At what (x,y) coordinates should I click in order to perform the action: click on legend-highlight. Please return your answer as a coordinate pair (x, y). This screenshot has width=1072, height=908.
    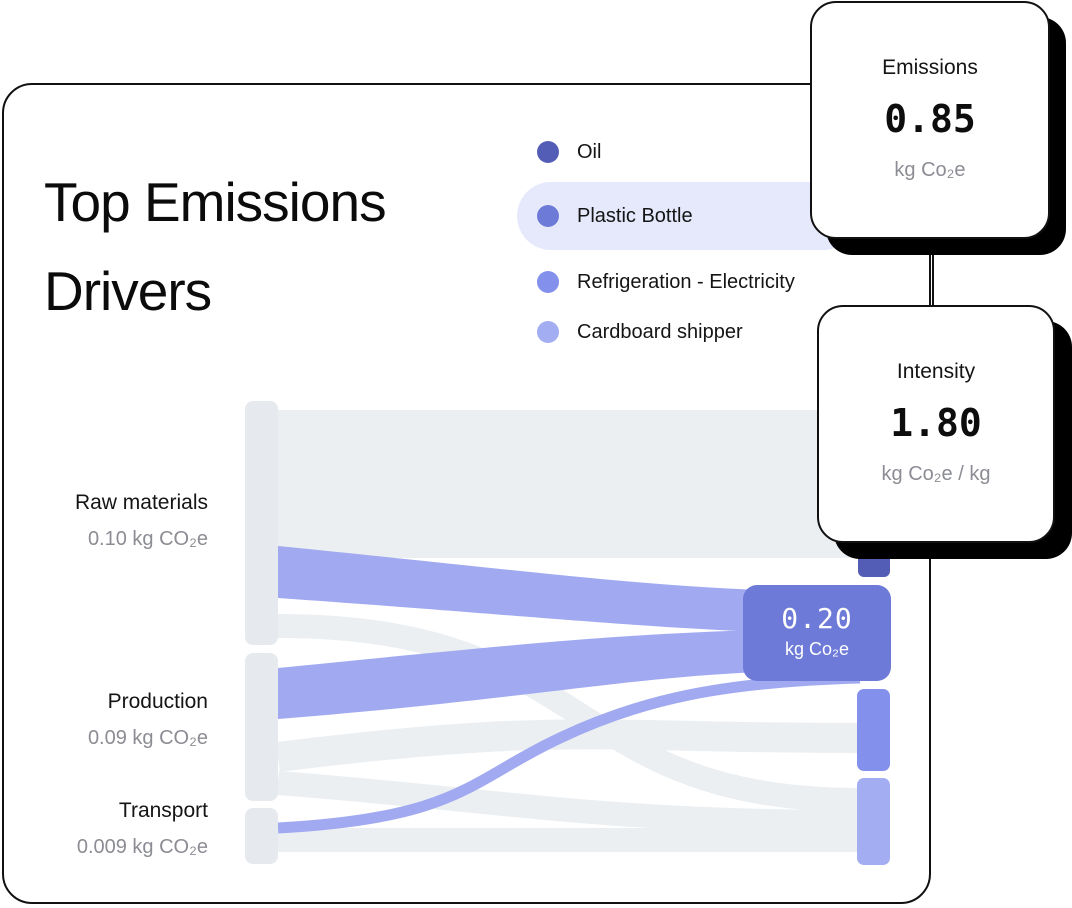
    Looking at the image, I should click on (687, 216).